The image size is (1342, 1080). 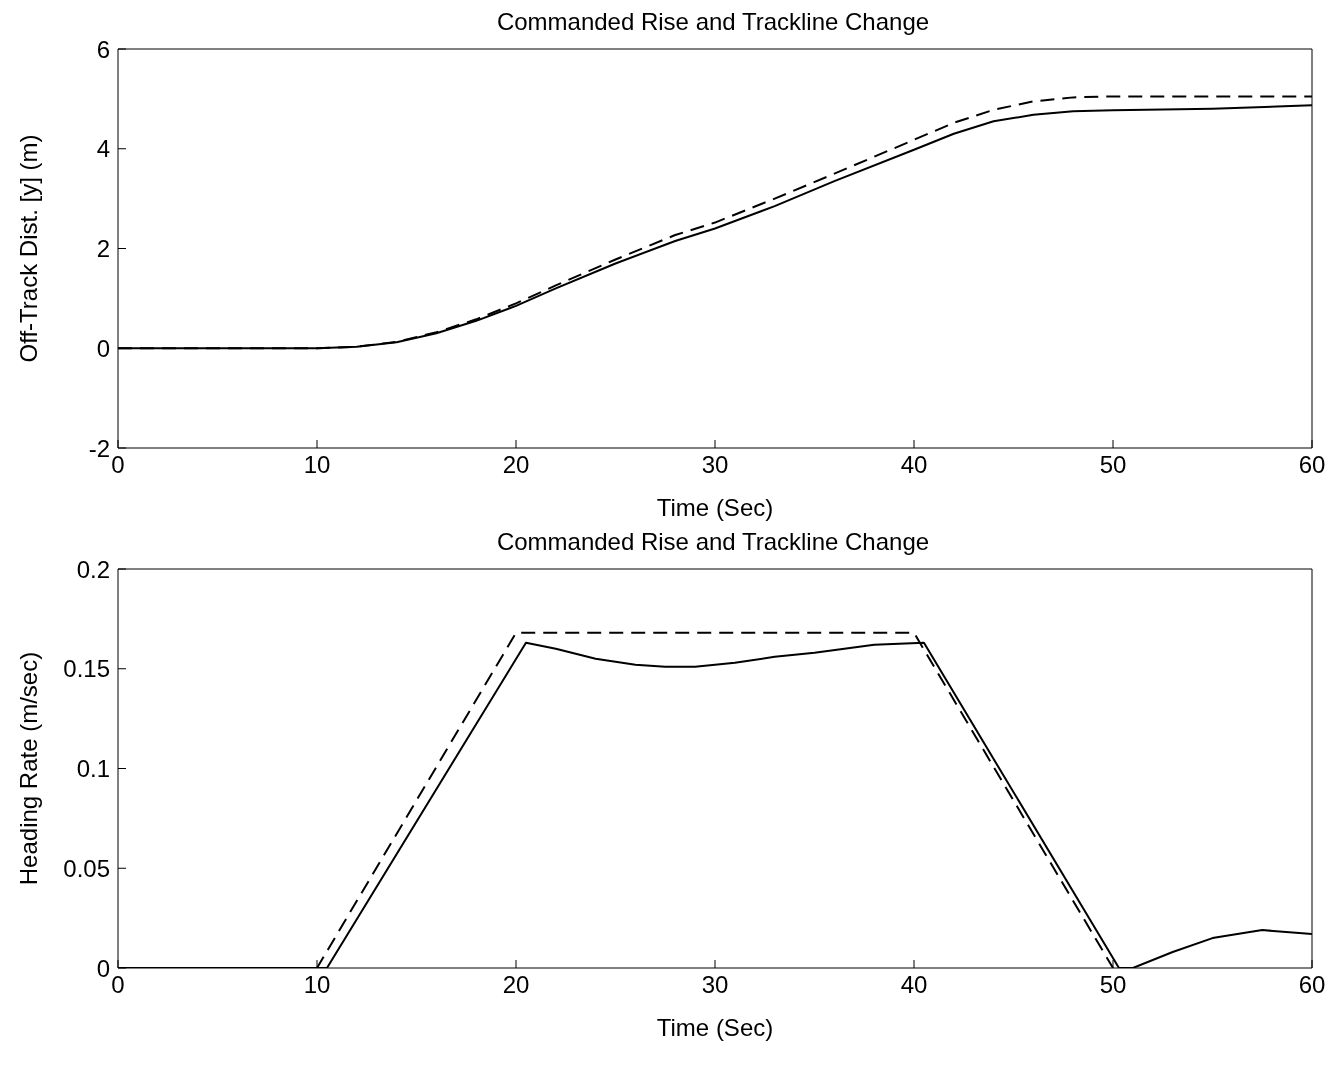 I want to click on y-tick-label: -2, so click(x=99, y=448).